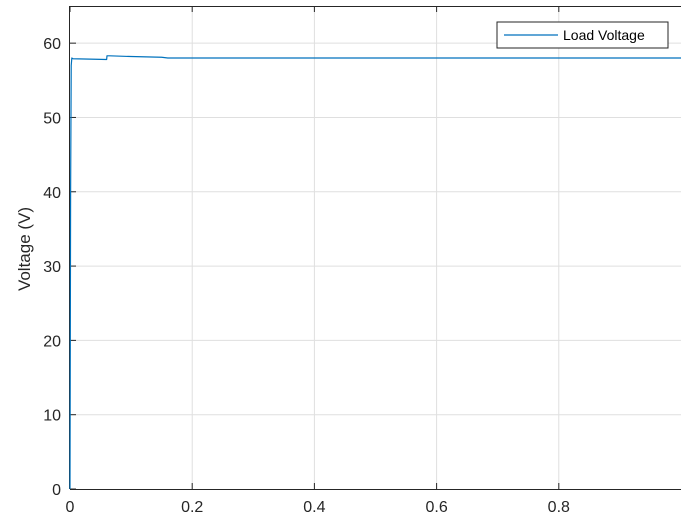  Describe the element at coordinates (52, 267) in the screenshot. I see `y-tick-label: 30` at that location.